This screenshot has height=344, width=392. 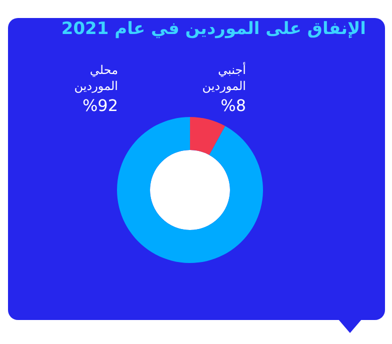 I want to click on slice-label: أجنبي الموردين, so click(x=224, y=77).